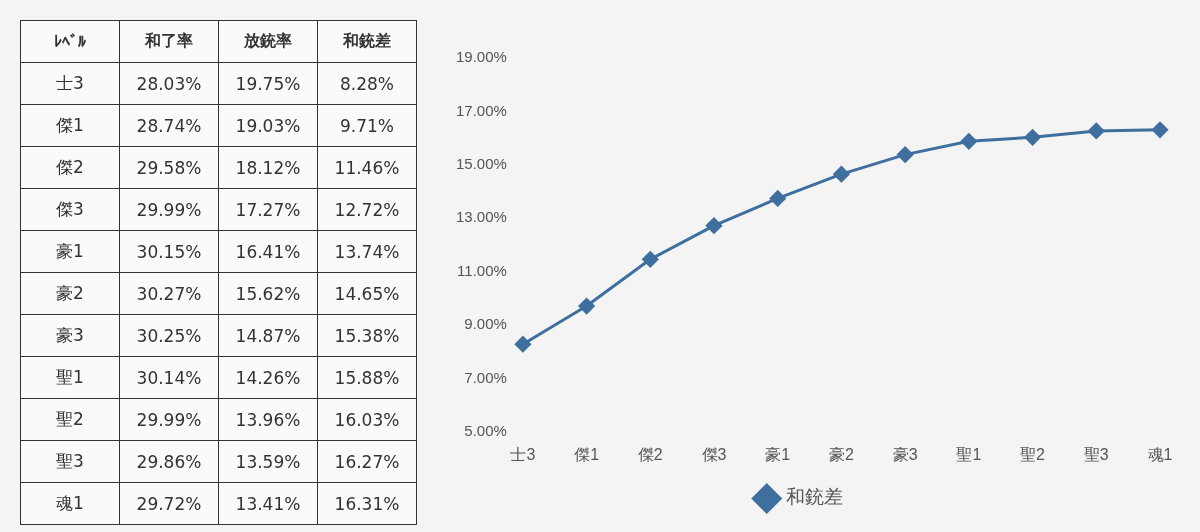 This screenshot has height=532, width=1200. Describe the element at coordinates (482, 270) in the screenshot. I see `y-tick-label: 11.00%` at that location.